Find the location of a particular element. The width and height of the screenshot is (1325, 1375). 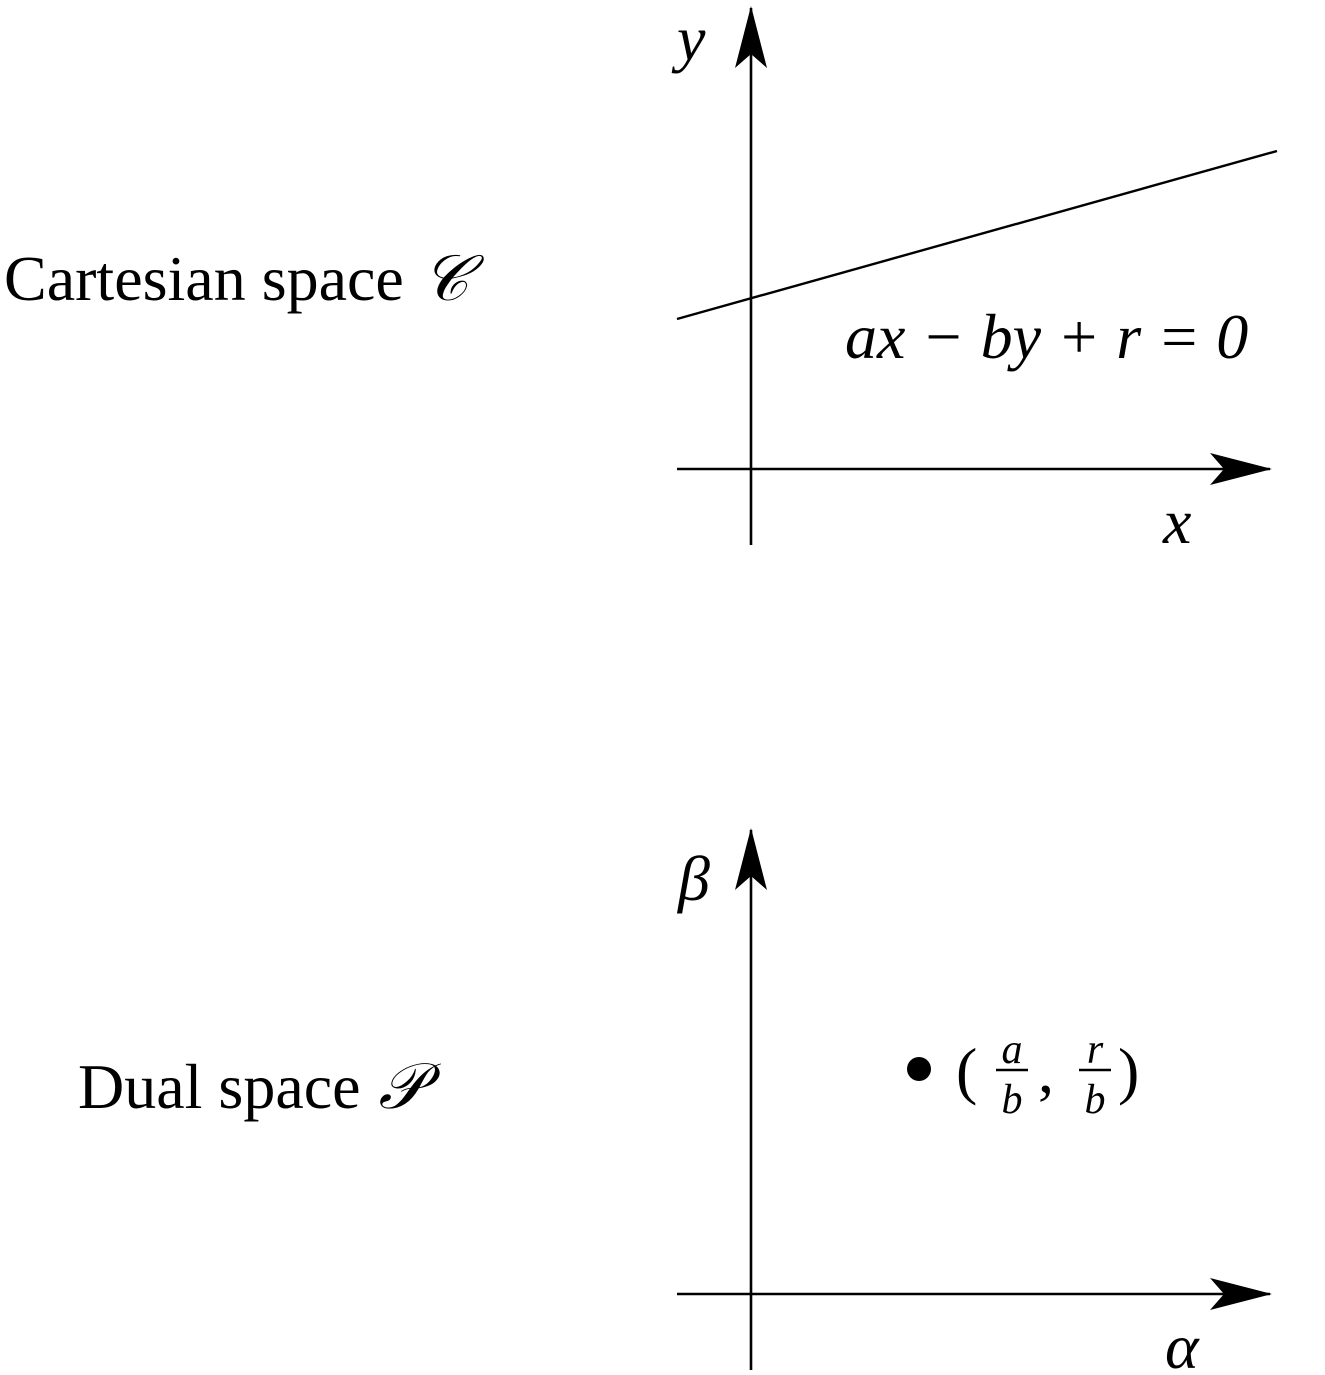

dual-space-symbol: 𝒫 is located at coordinates (410, 1086).